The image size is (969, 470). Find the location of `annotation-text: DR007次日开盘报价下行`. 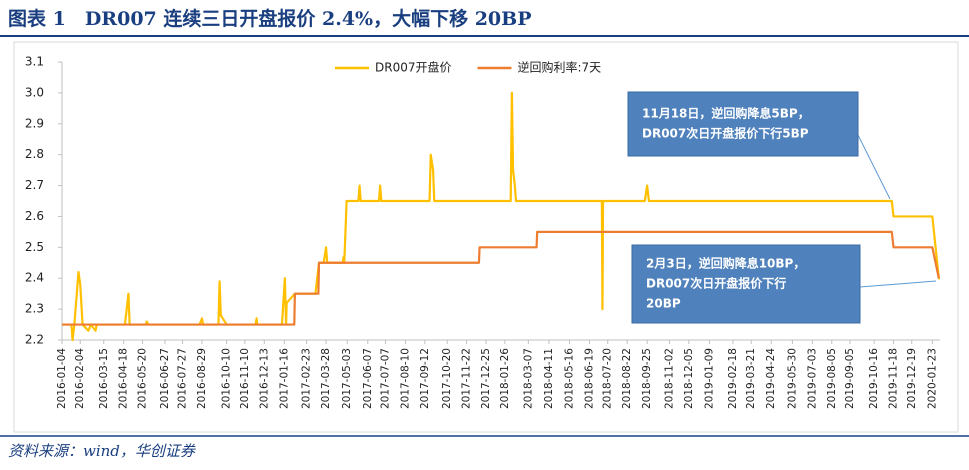

annotation-text: DR007次日开盘报价下行 is located at coordinates (716, 283).